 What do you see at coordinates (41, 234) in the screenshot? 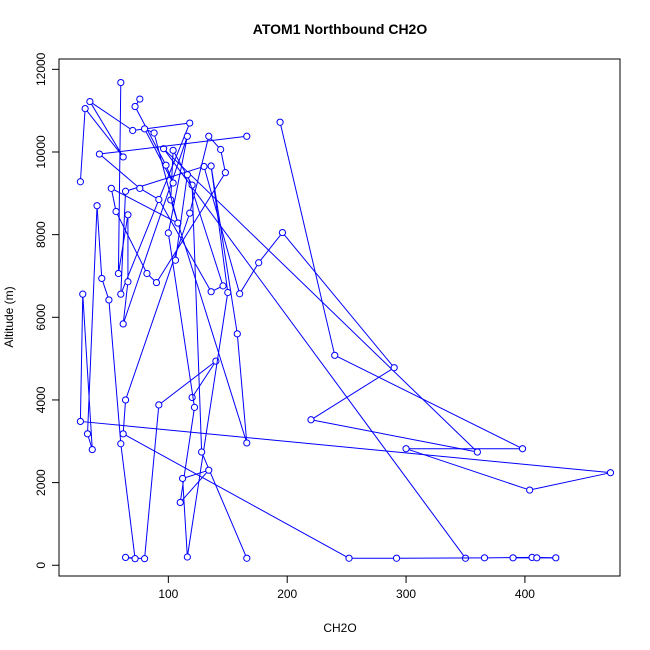
I see `y-tick-label: 8000` at bounding box center [41, 234].